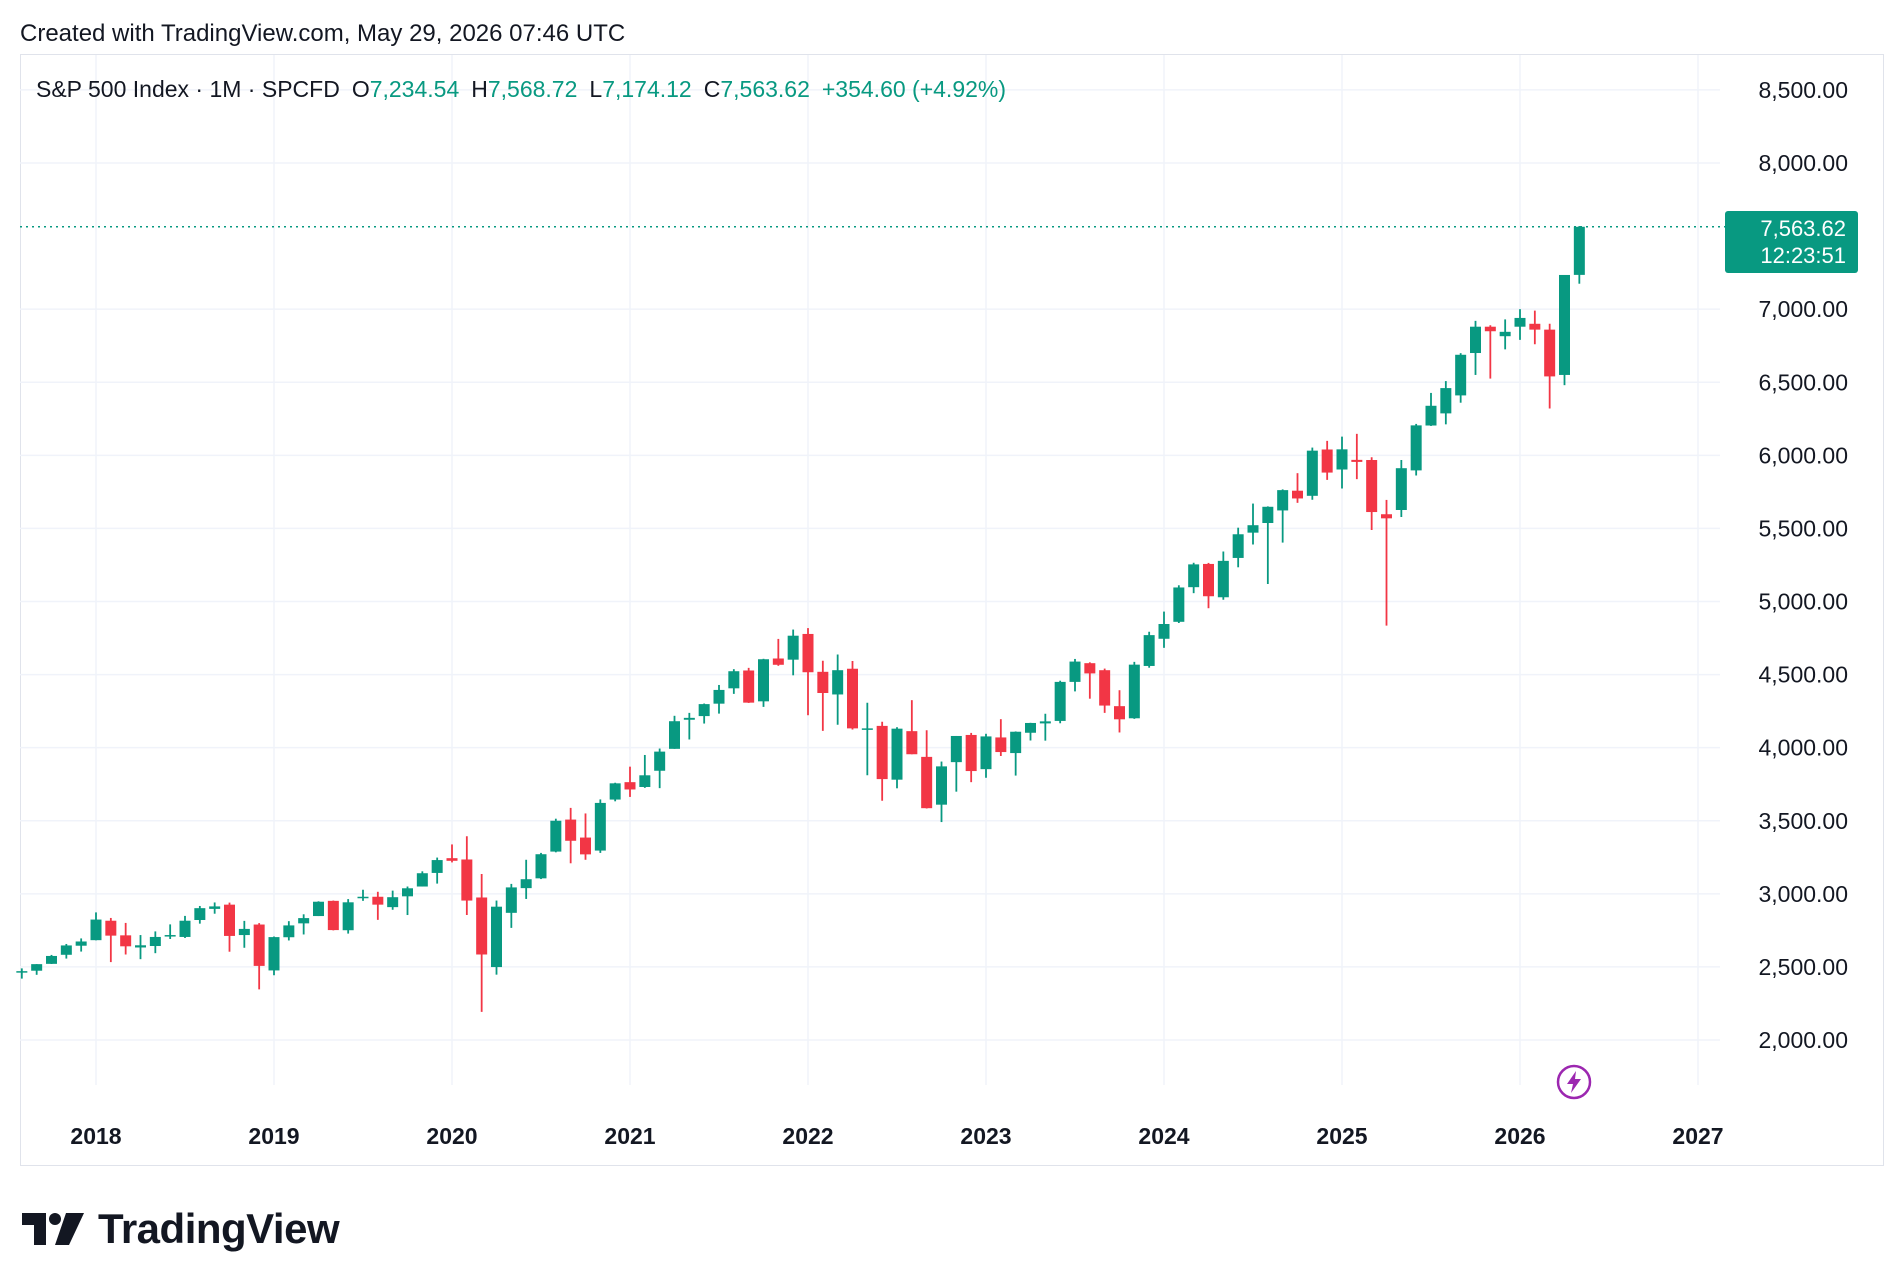  What do you see at coordinates (188, 89) in the screenshot?
I see `legend-symbol: S&P 500 Index · 1M · SPCFD` at bounding box center [188, 89].